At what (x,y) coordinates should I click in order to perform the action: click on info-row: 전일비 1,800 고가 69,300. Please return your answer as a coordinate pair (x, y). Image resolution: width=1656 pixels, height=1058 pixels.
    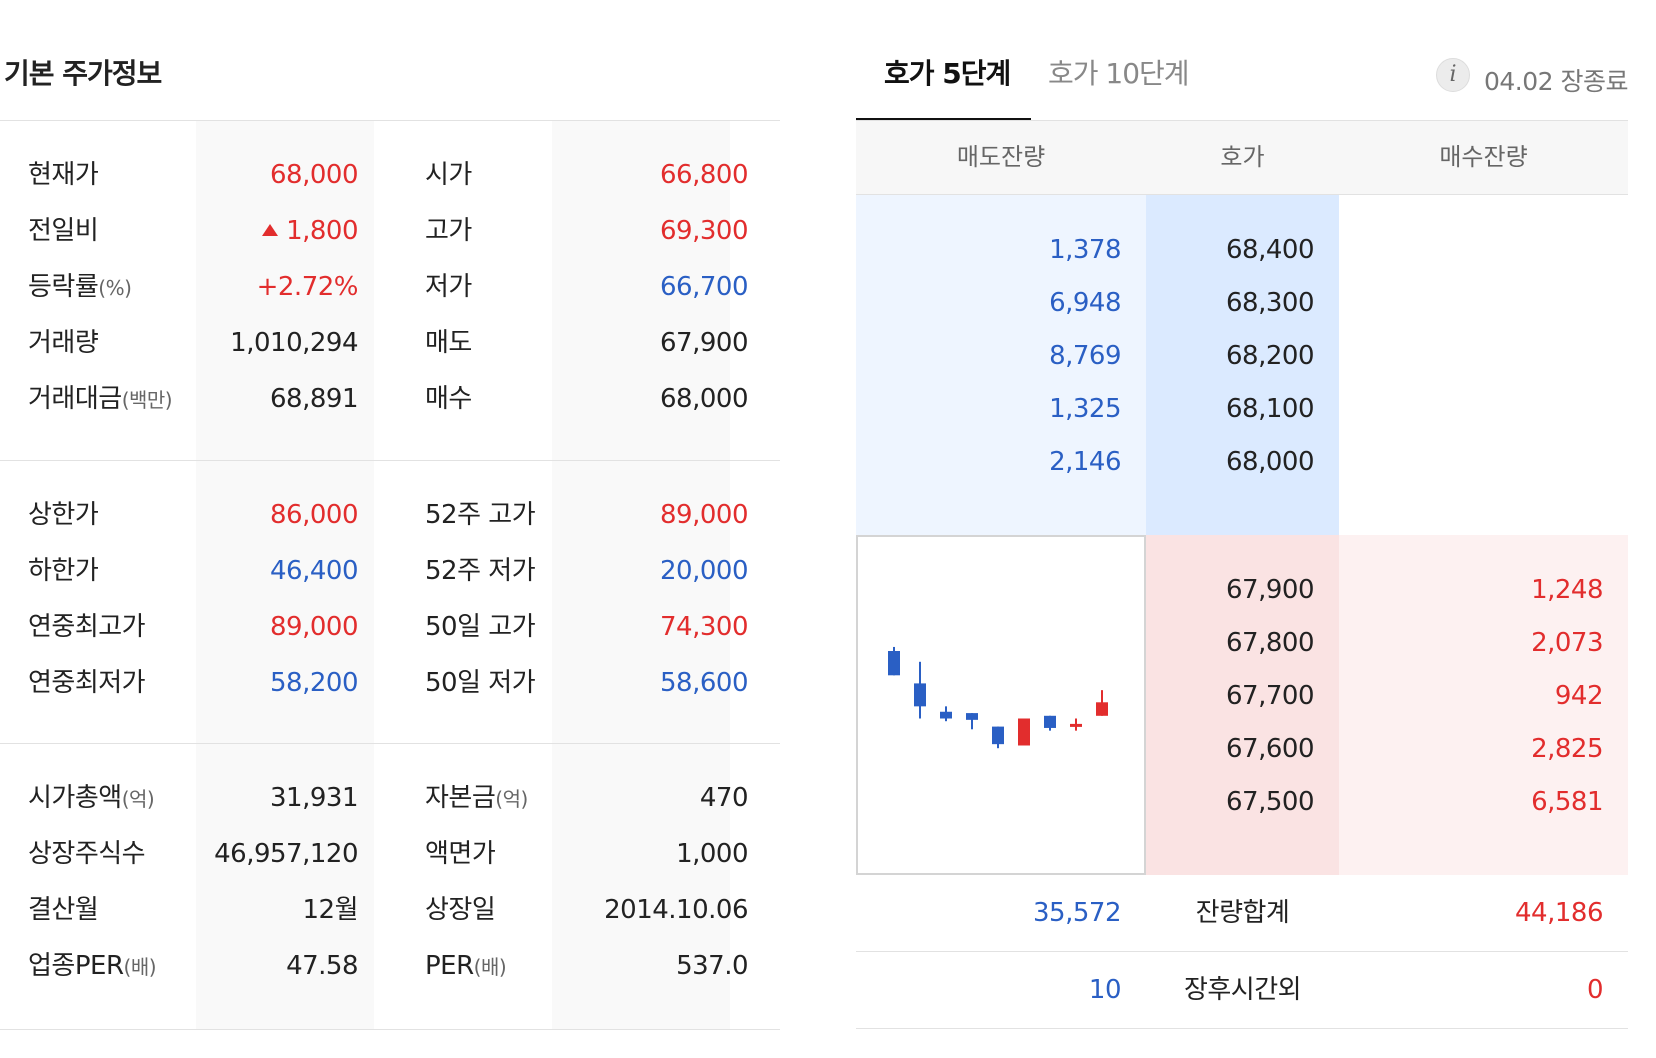
    Looking at the image, I should click on (390, 231).